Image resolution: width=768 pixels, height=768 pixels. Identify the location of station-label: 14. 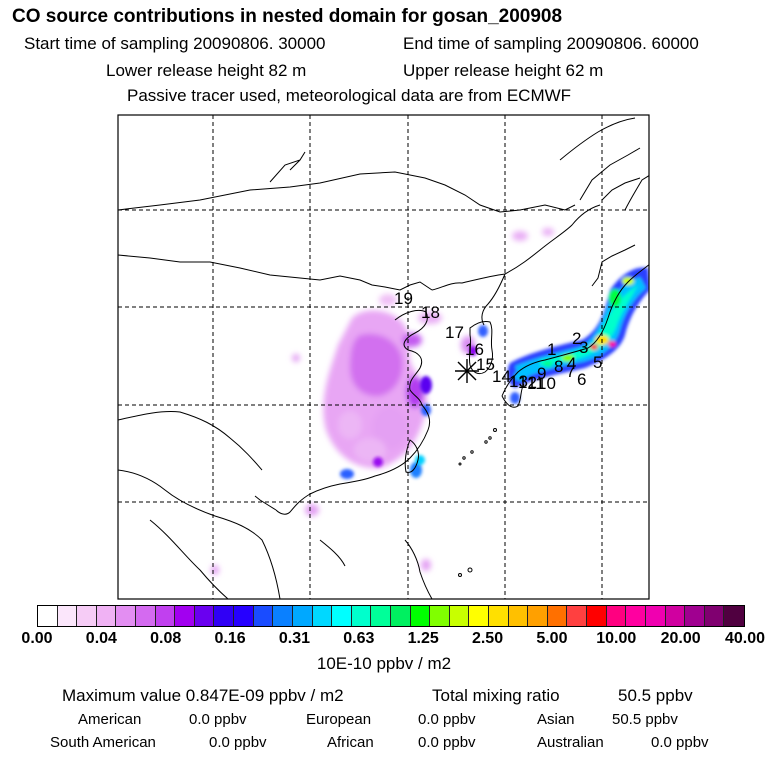
(501, 376).